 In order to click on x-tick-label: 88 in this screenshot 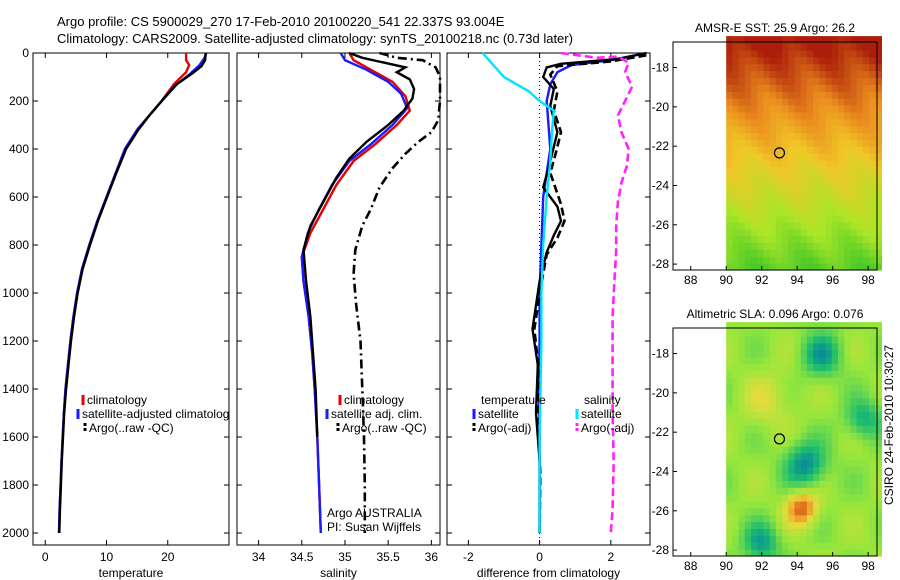, I will do `click(691, 566)`.